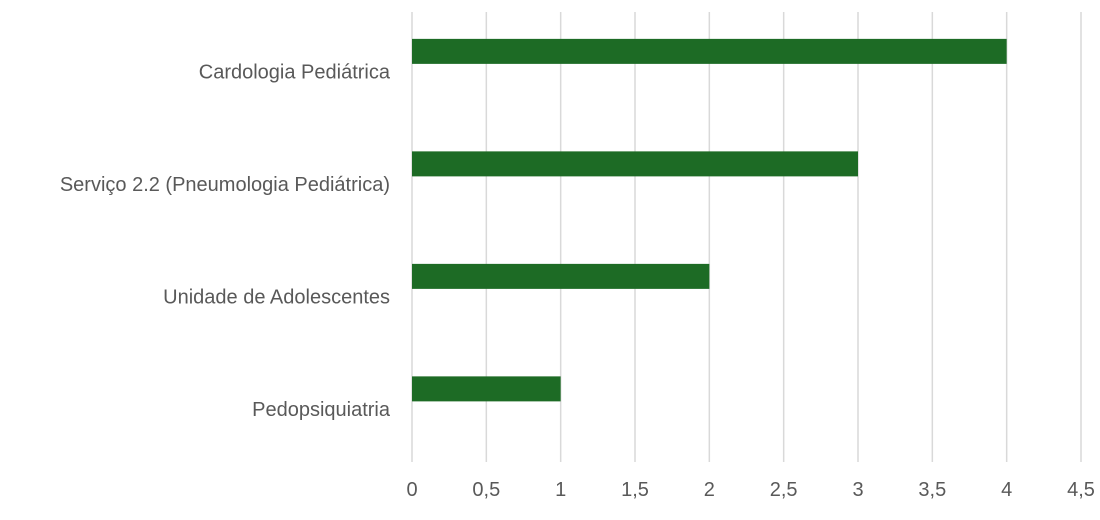 The width and height of the screenshot is (1100, 520). I want to click on x-tick-label: 4,5, so click(1081, 490).